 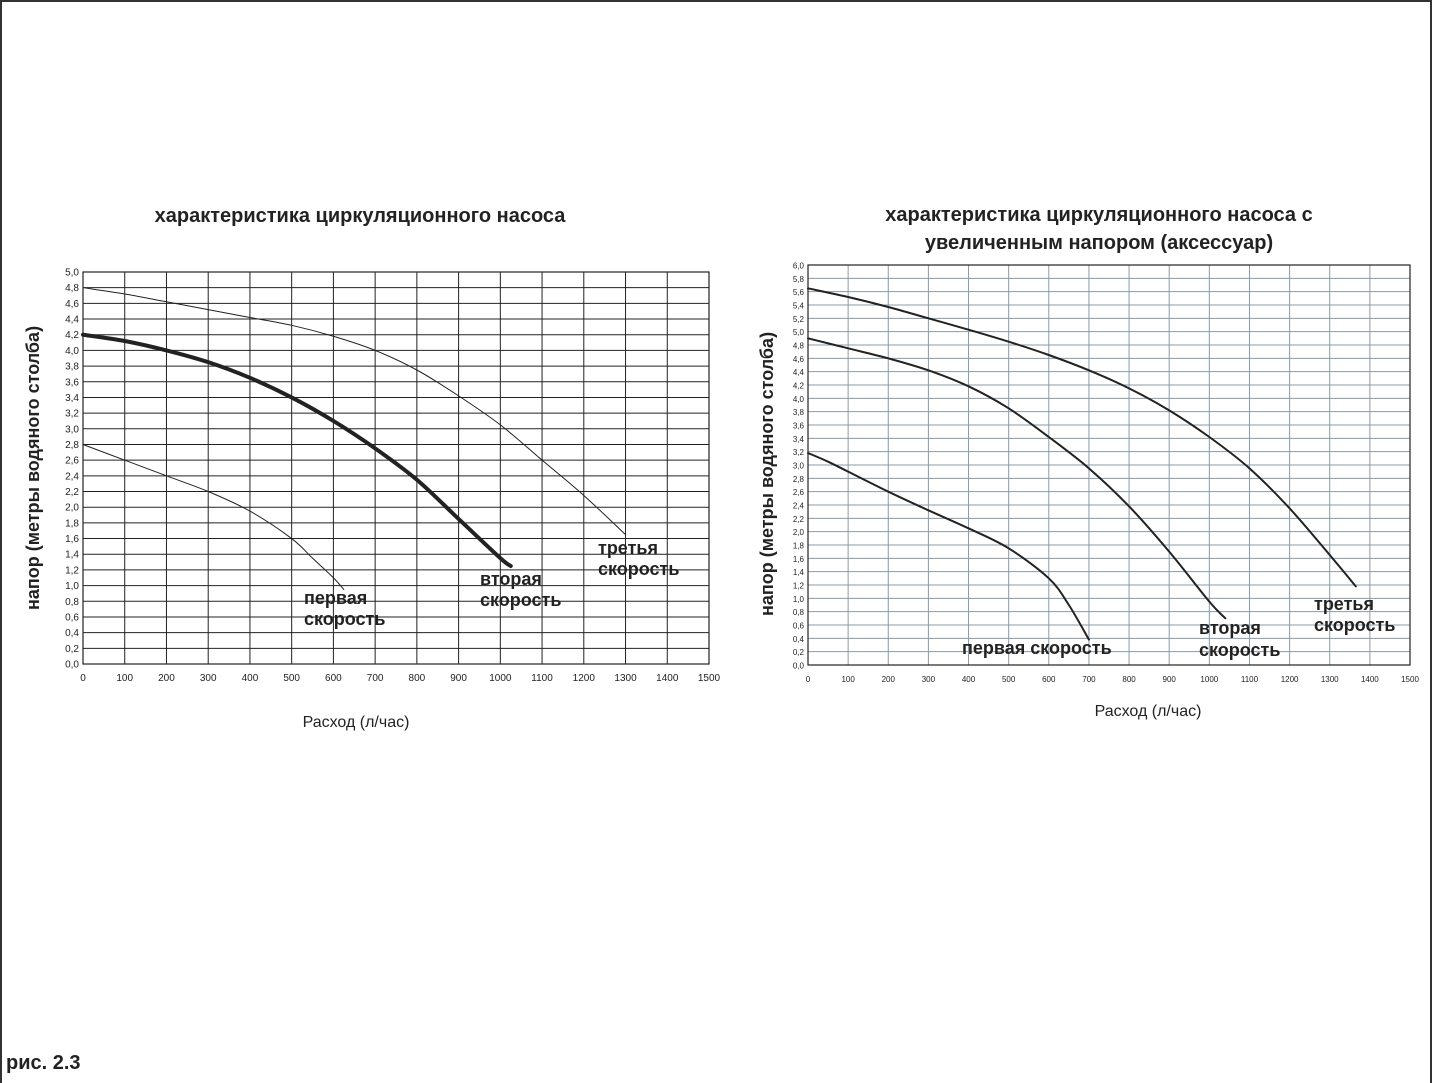 What do you see at coordinates (335, 598) in the screenshot?
I see `series-label: первая` at bounding box center [335, 598].